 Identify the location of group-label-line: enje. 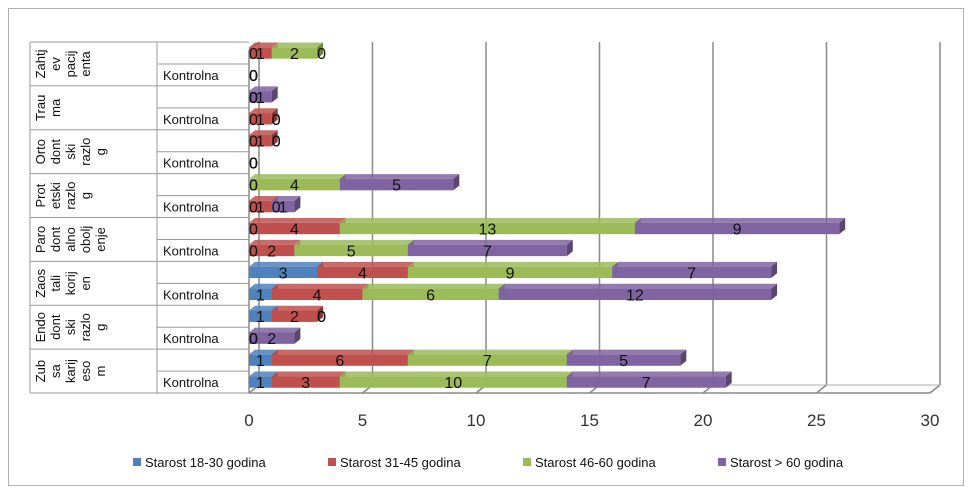
(100, 239).